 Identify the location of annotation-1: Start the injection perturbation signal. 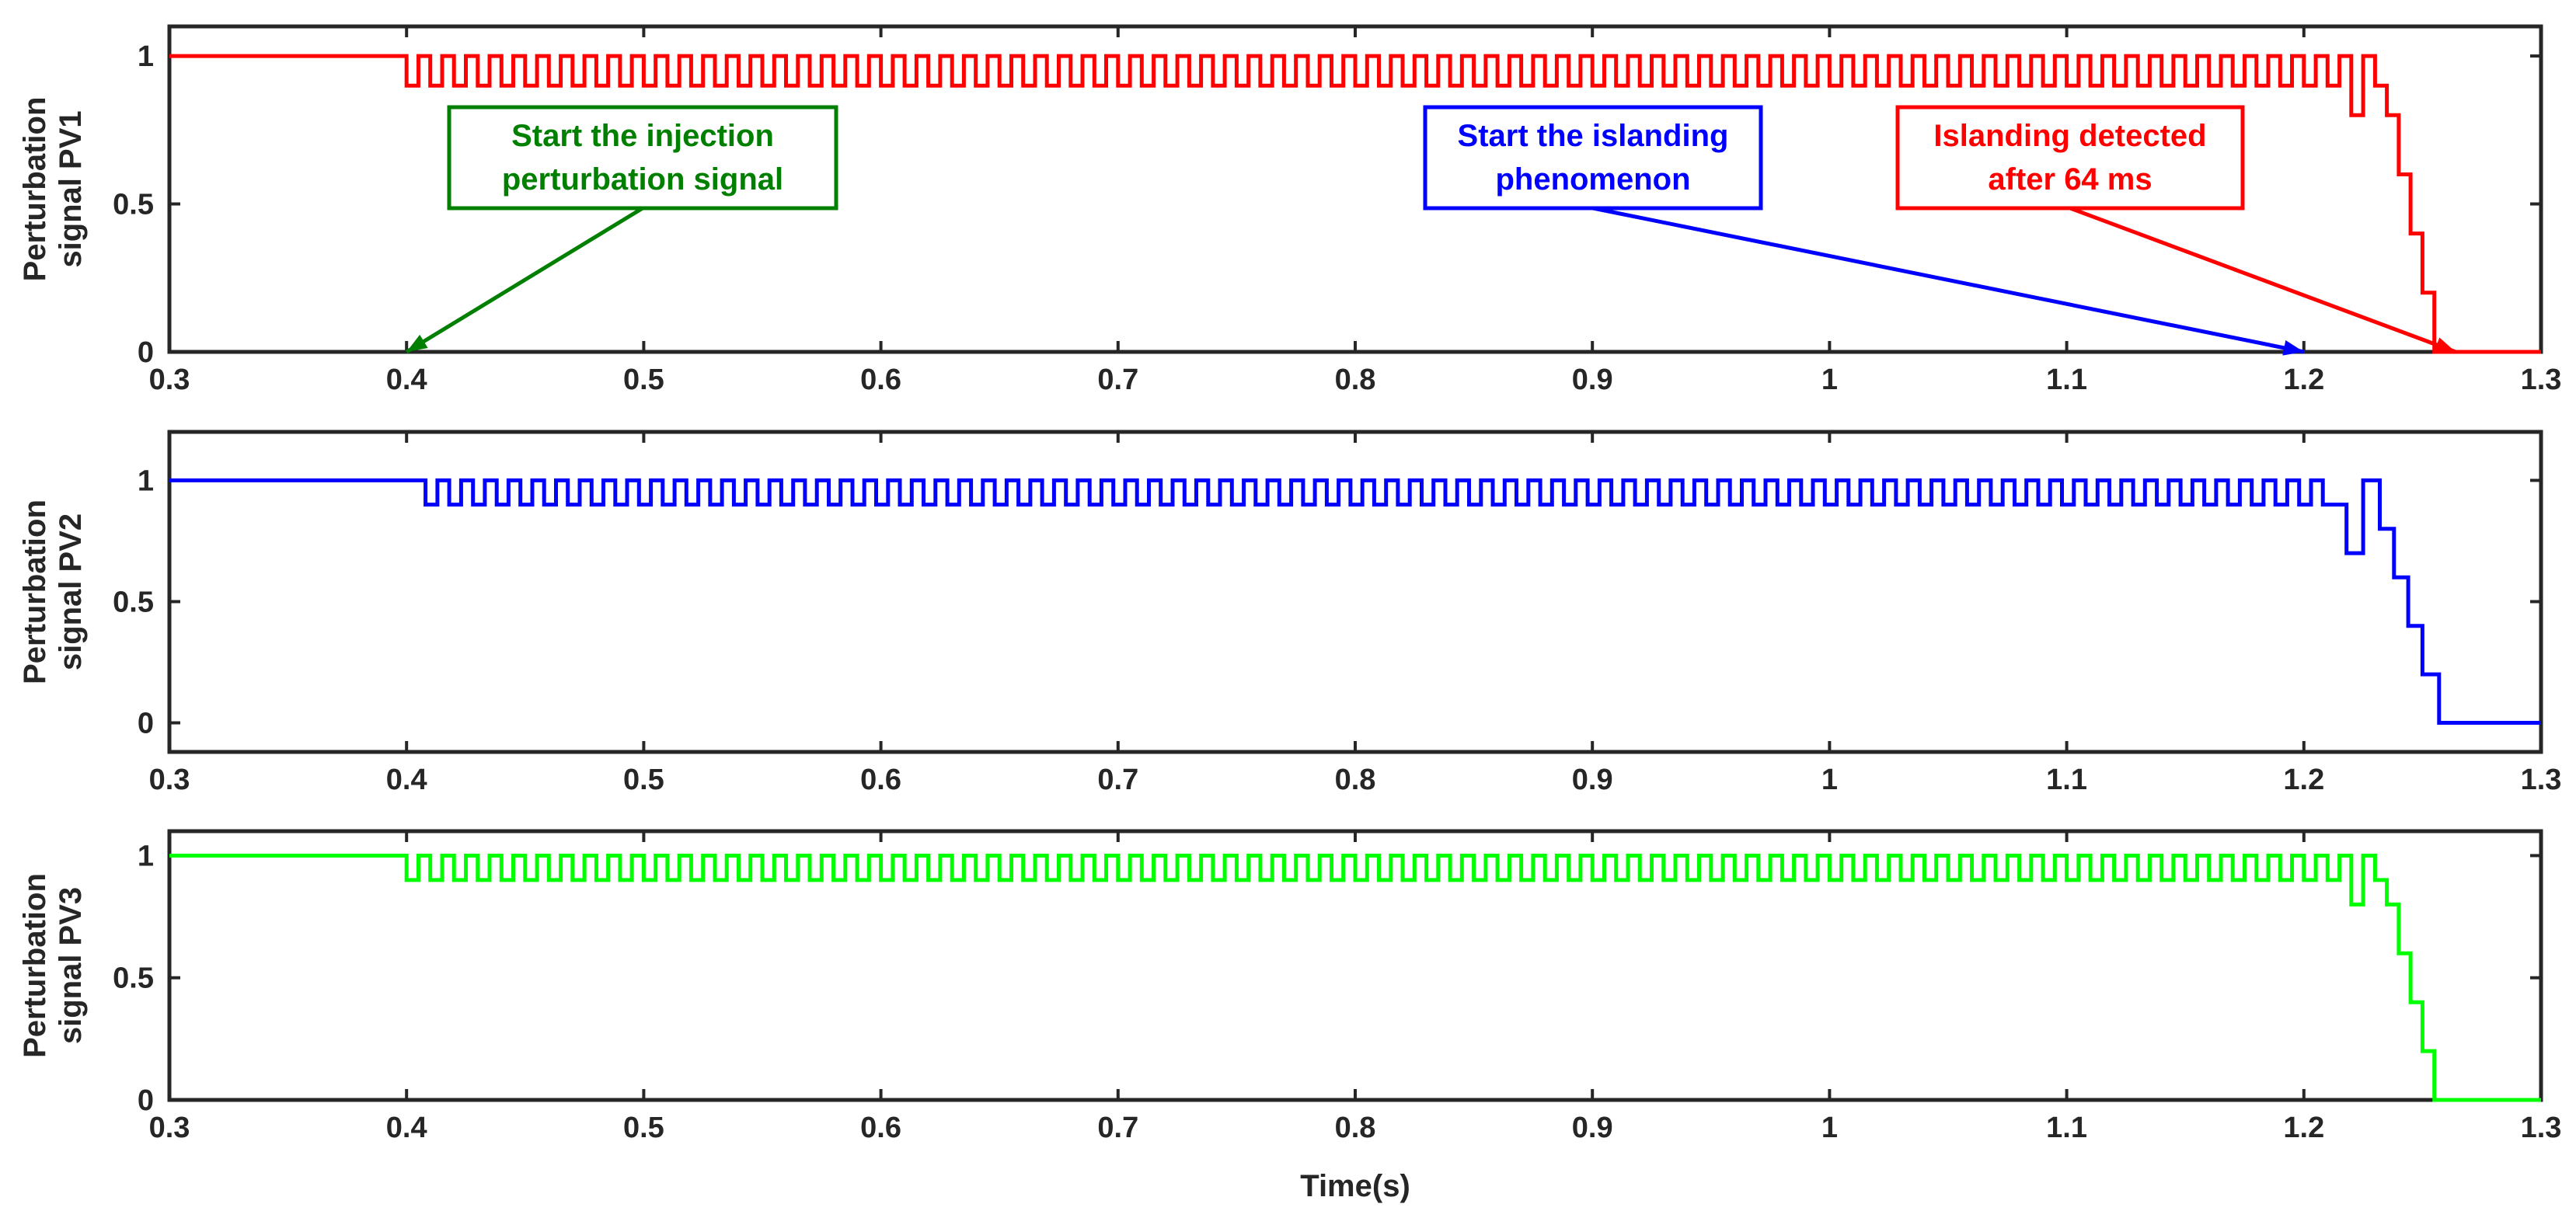
(621, 229).